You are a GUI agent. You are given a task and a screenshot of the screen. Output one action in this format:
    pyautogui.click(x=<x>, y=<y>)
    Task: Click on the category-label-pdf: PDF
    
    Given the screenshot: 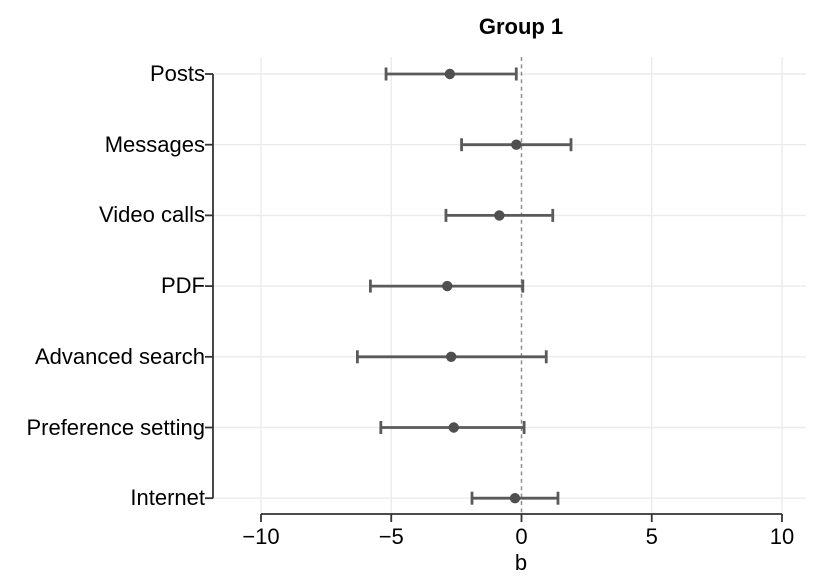 What is the action you would take?
    pyautogui.click(x=183, y=286)
    